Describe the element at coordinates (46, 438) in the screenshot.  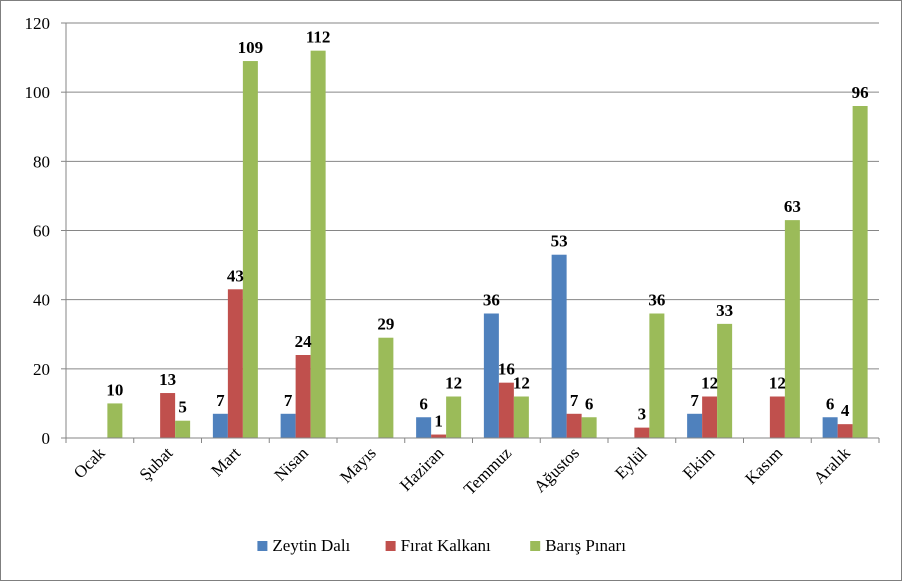
I see `y-tick-label: 0` at that location.